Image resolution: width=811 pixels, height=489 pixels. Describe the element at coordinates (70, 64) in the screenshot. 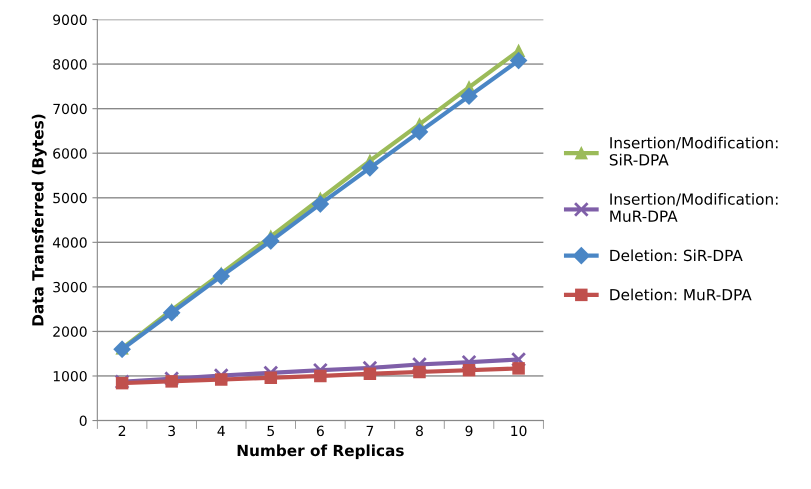

I see `y-tick-label: 8000` at that location.